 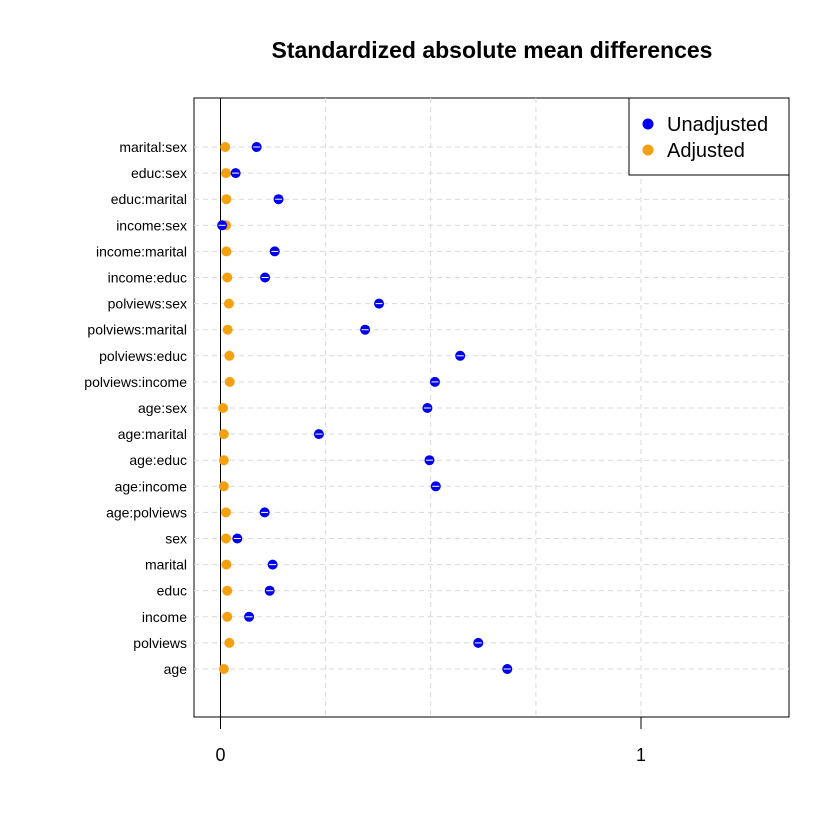 What do you see at coordinates (226, 199) in the screenshot?
I see `adjusted-point-educ-marital` at bounding box center [226, 199].